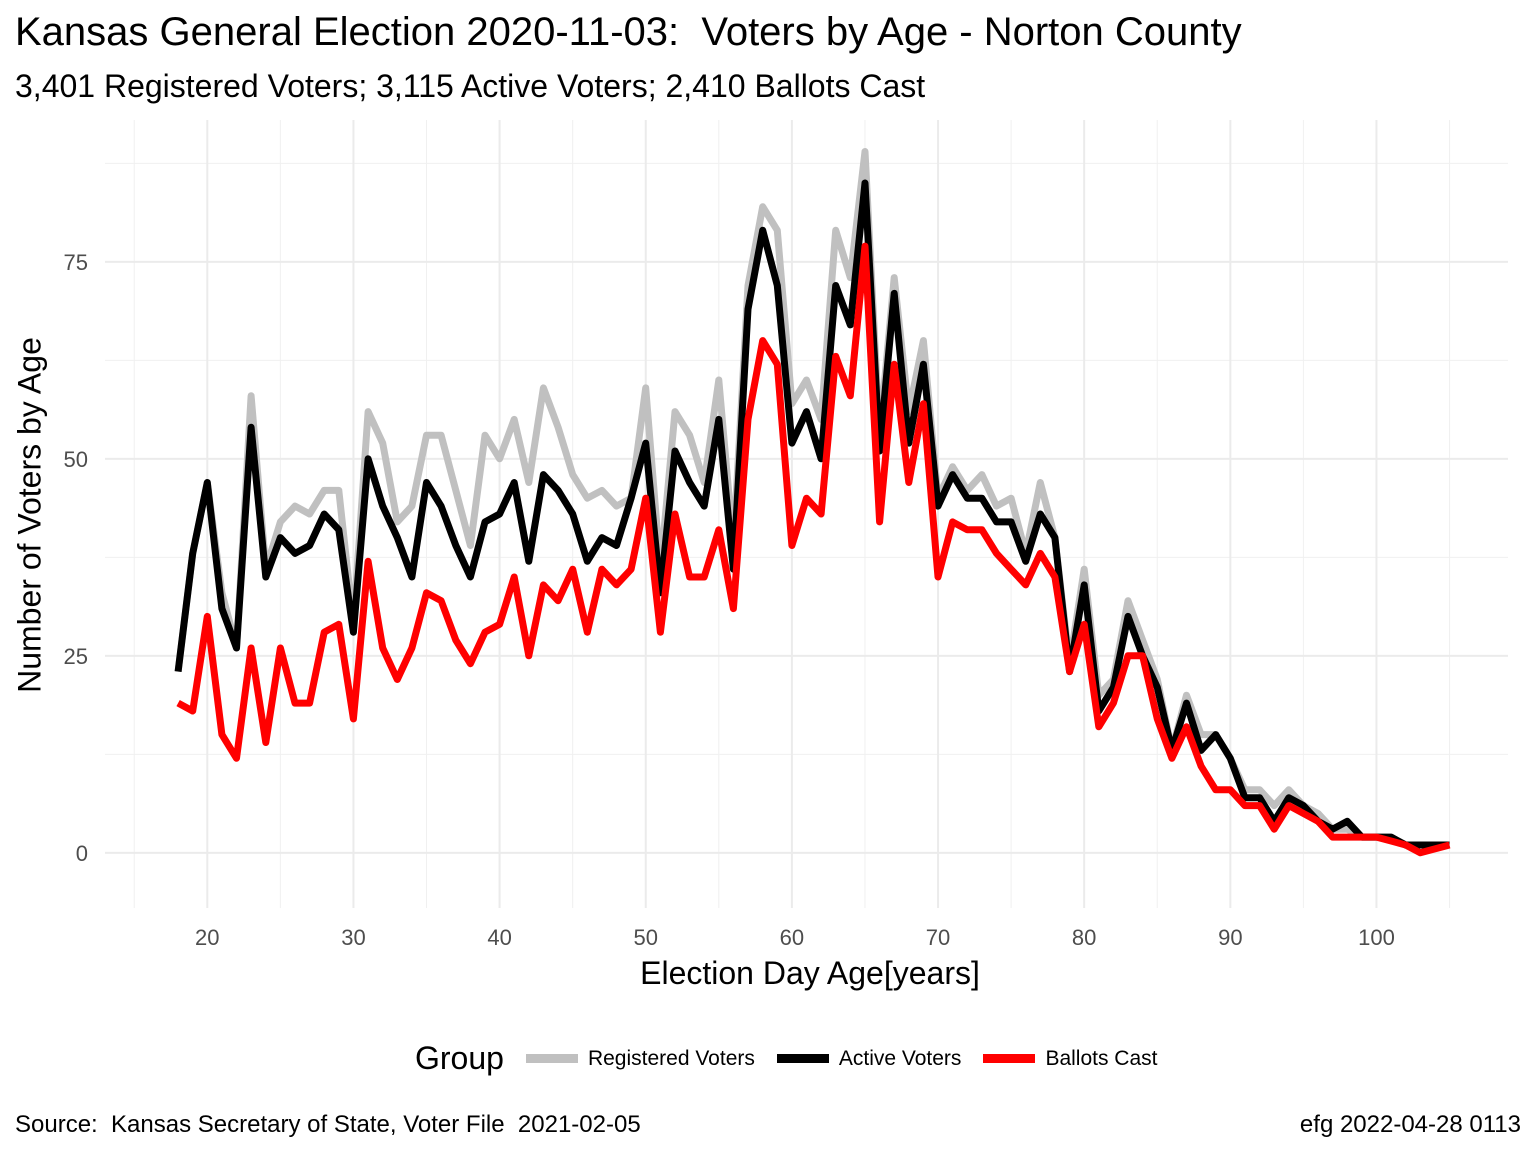 Image resolution: width=1536 pixels, height=1152 pixels. I want to click on x-tick-label: 90, so click(1230, 937).